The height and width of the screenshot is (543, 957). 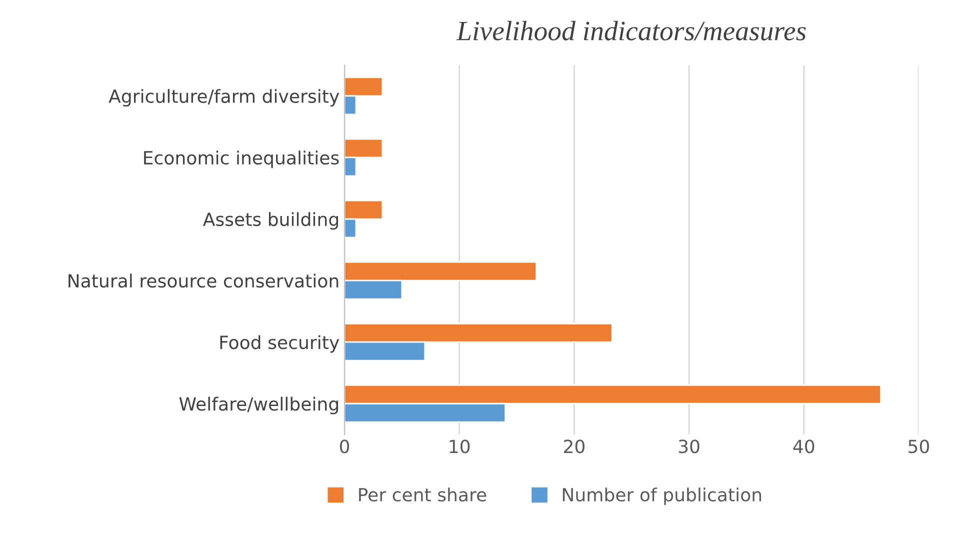 What do you see at coordinates (689, 447) in the screenshot?
I see `x-tick-label: 30` at bounding box center [689, 447].